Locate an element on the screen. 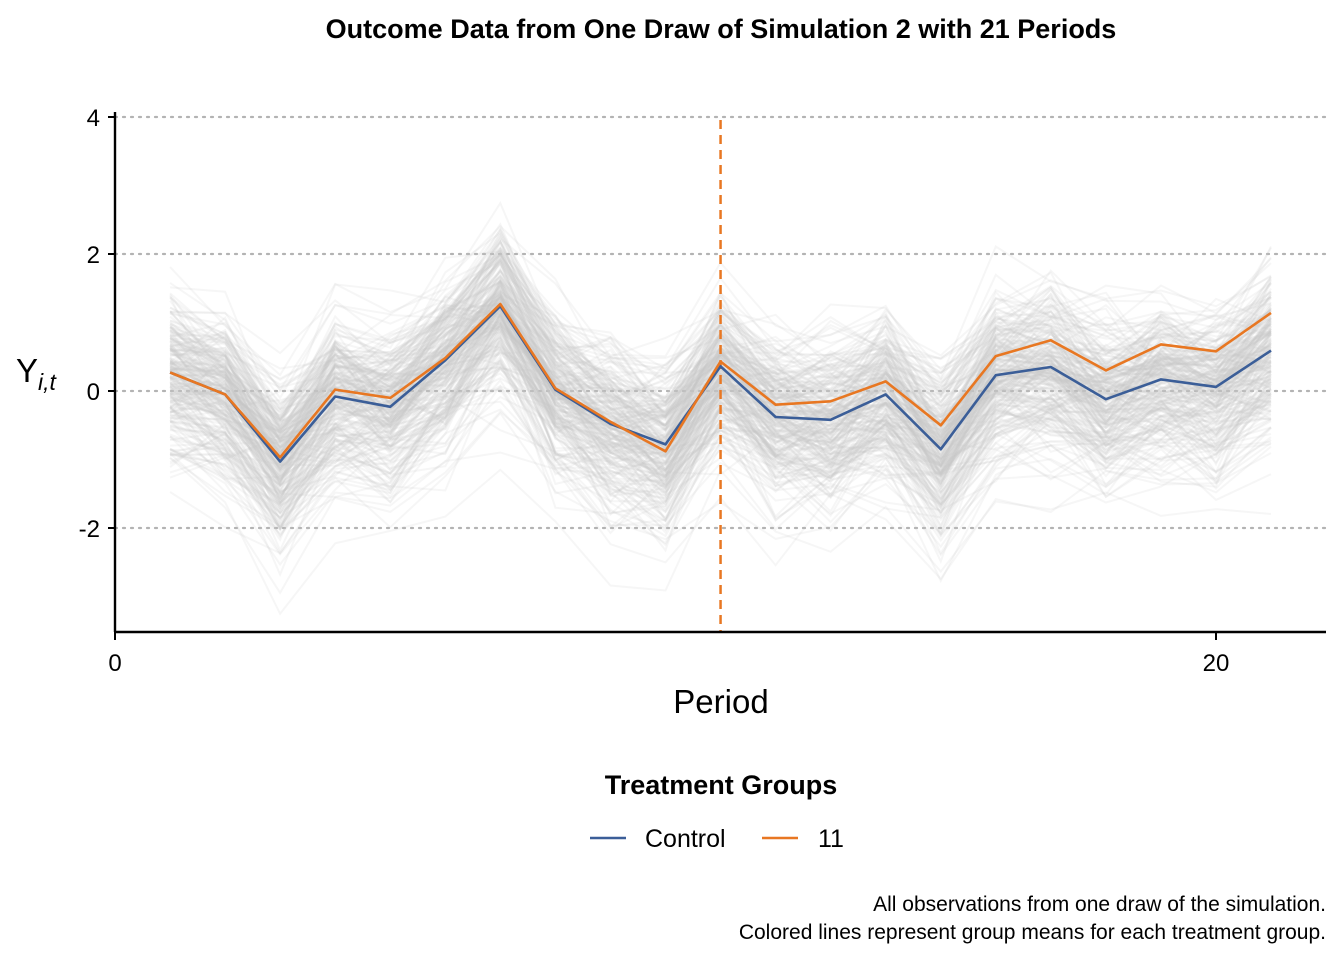 This screenshot has width=1344, height=960. series-line-control is located at coordinates (720, 383).